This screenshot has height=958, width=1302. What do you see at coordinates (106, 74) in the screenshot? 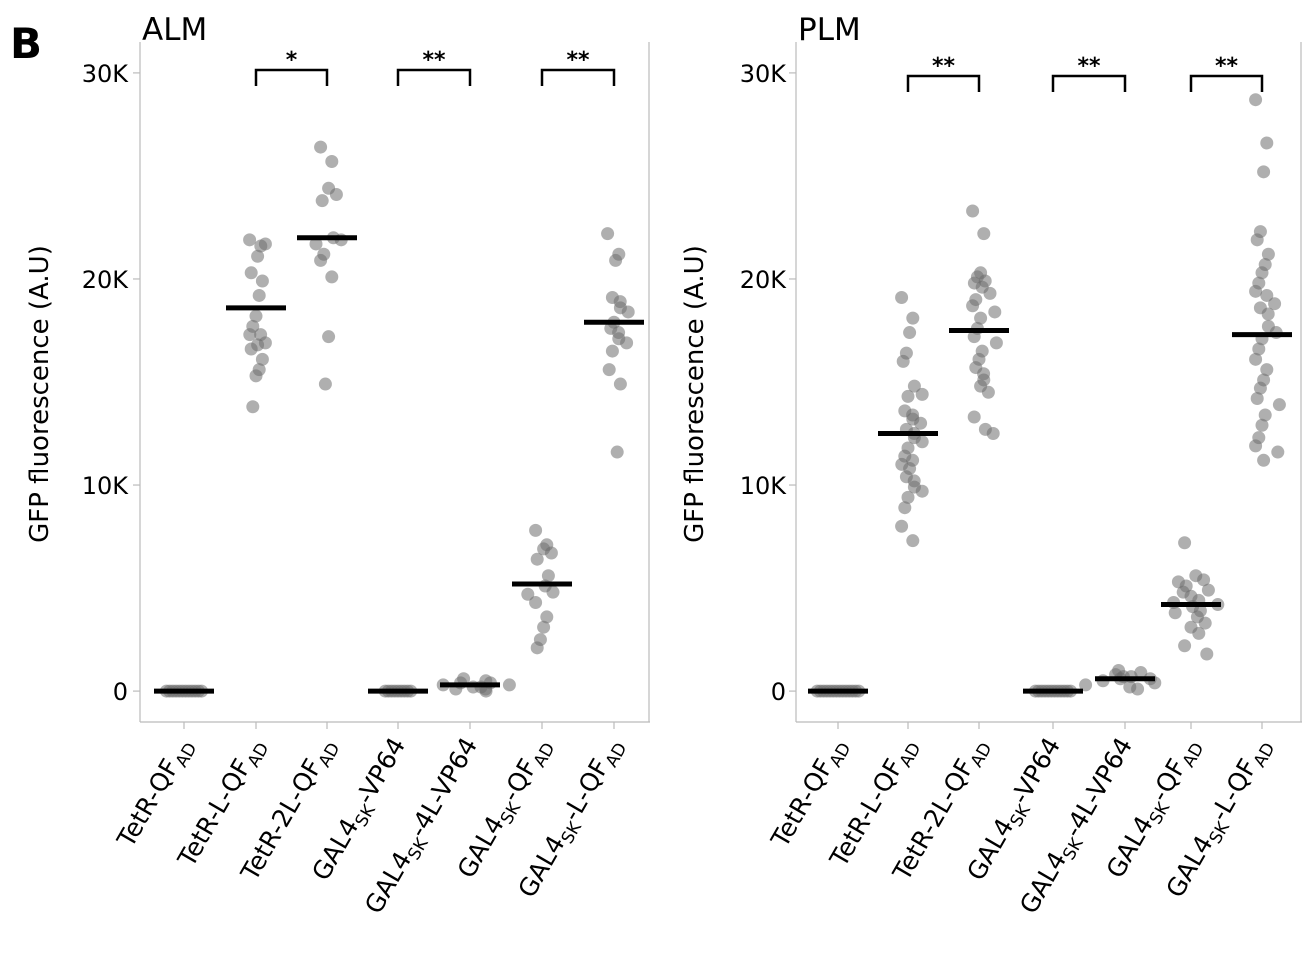
I see `y-tick-label: 30K` at bounding box center [106, 74].